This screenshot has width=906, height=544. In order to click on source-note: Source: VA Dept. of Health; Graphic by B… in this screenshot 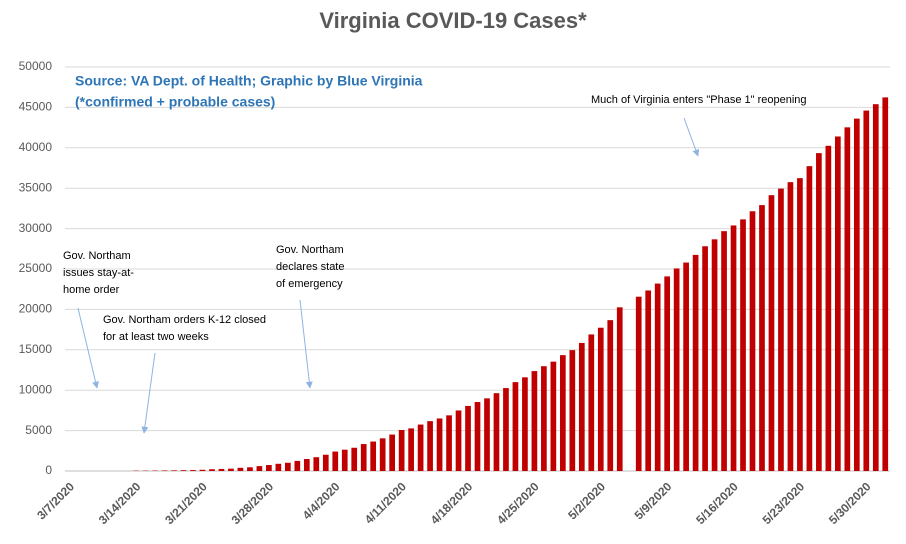, I will do `click(249, 81)`.